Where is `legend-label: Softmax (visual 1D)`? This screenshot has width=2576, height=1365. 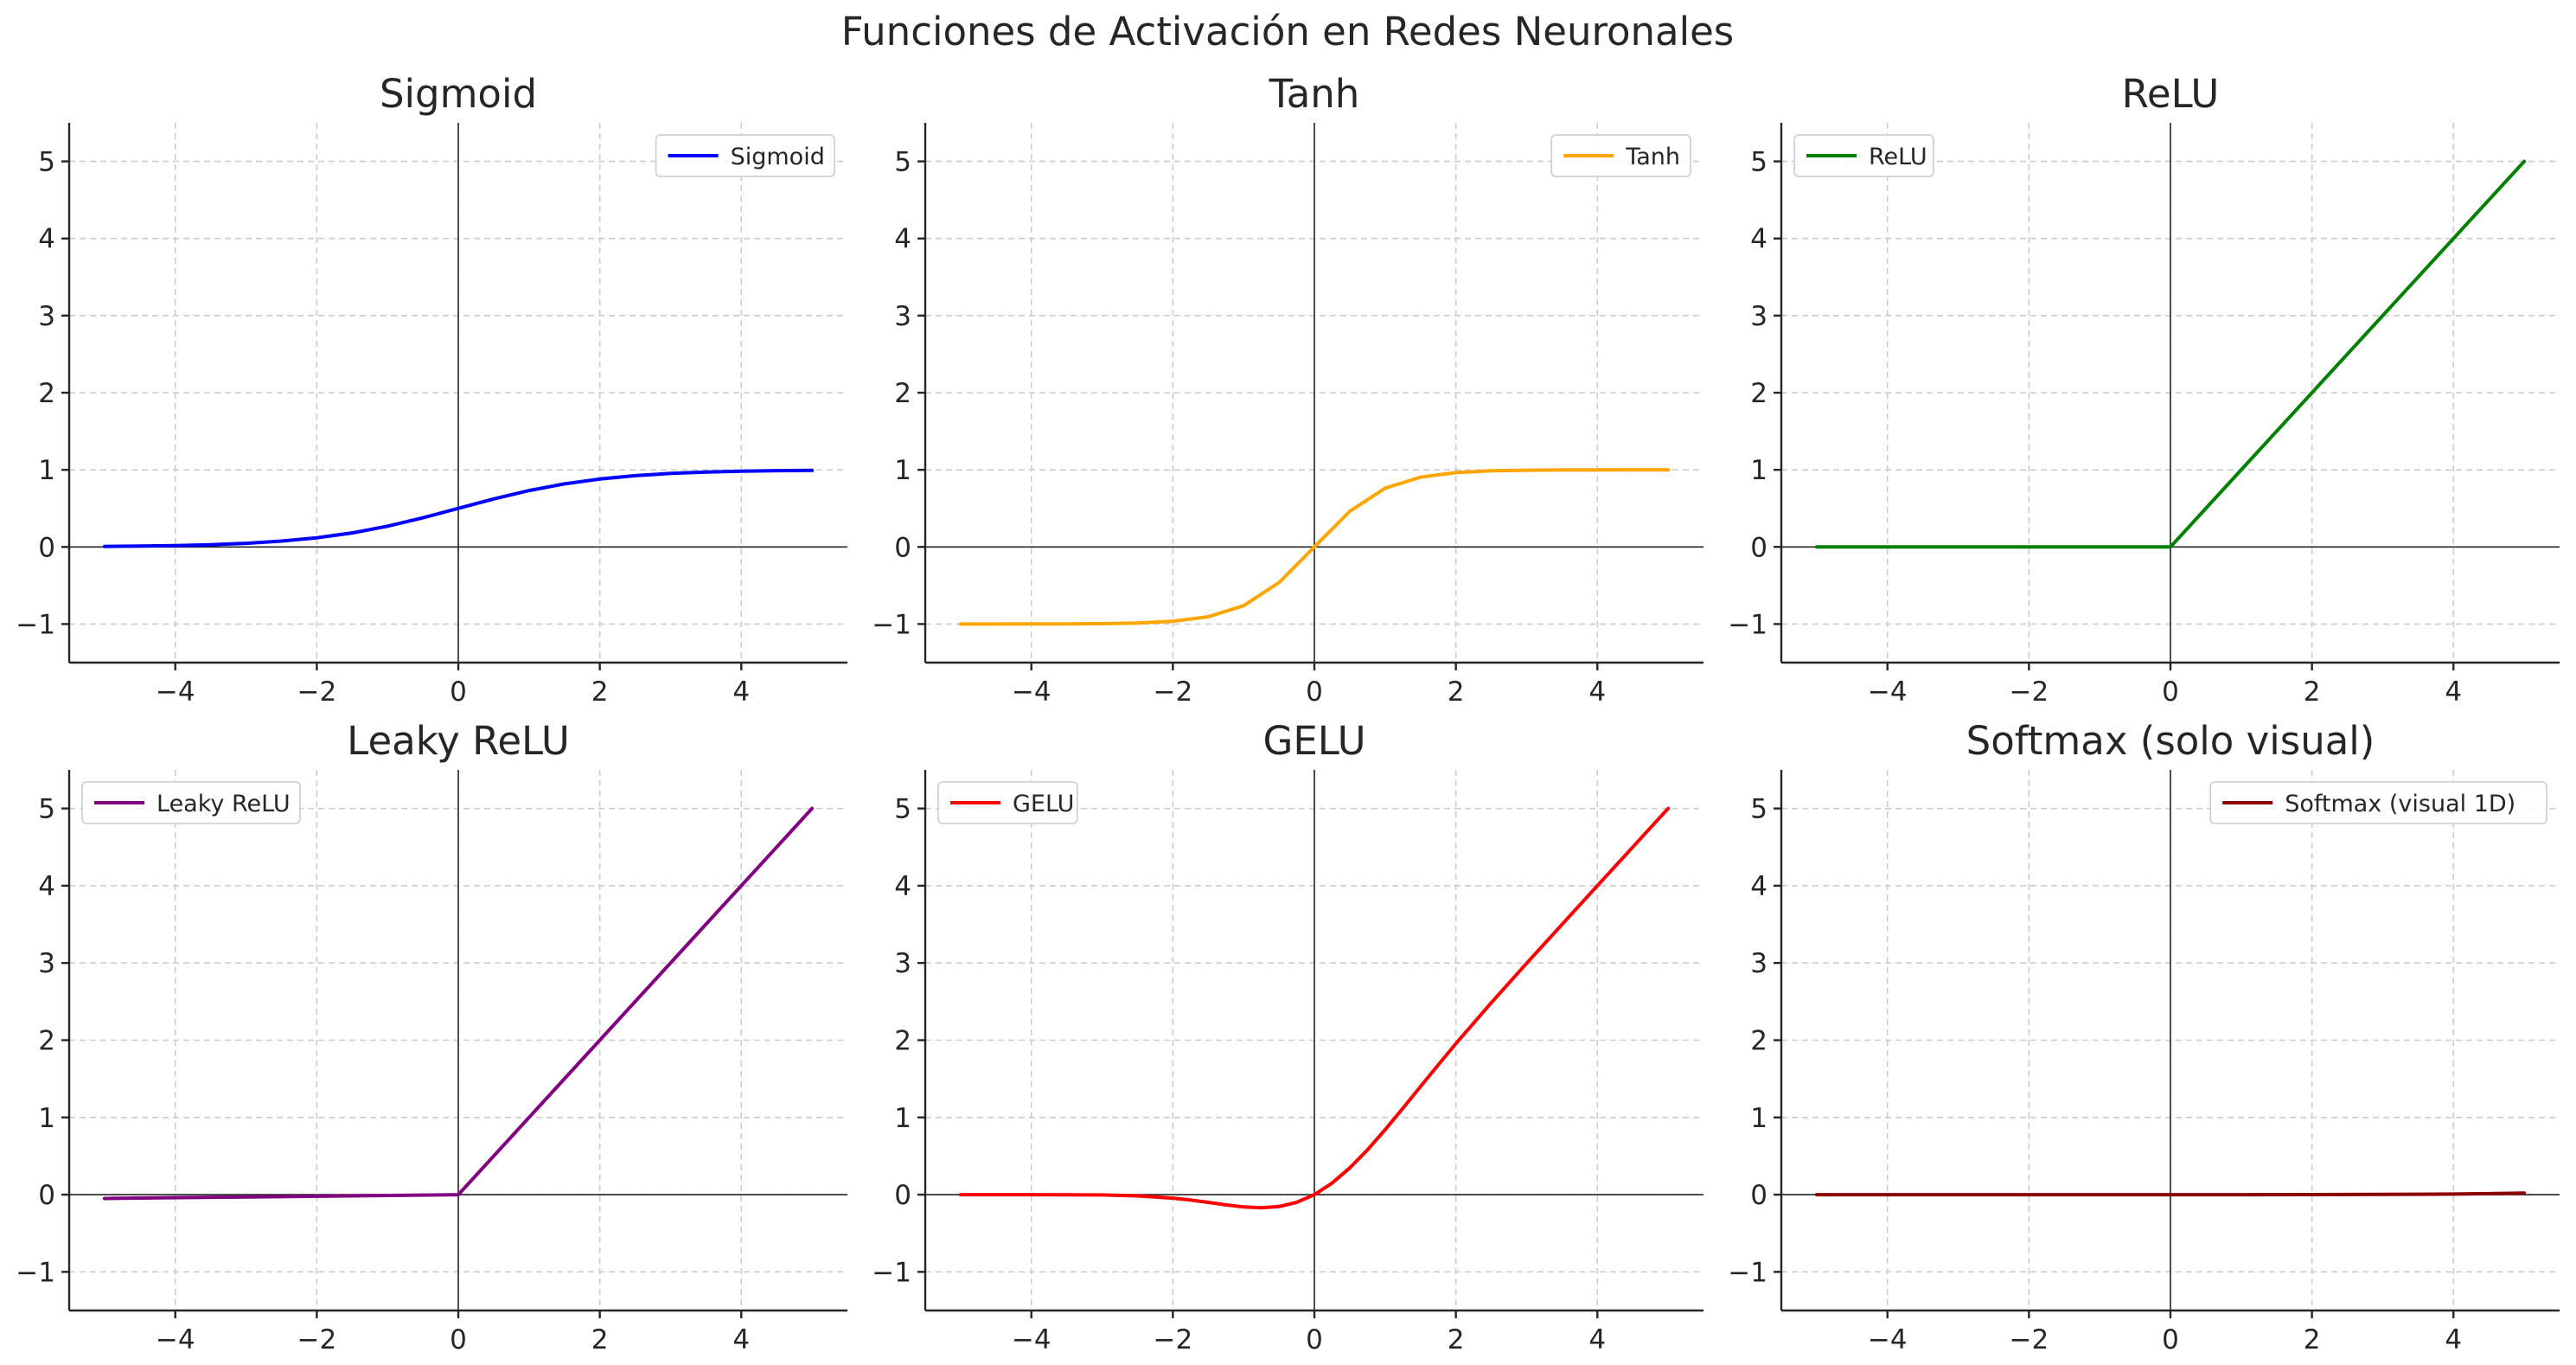
legend-label: Softmax (visual 1D) is located at coordinates (2400, 804).